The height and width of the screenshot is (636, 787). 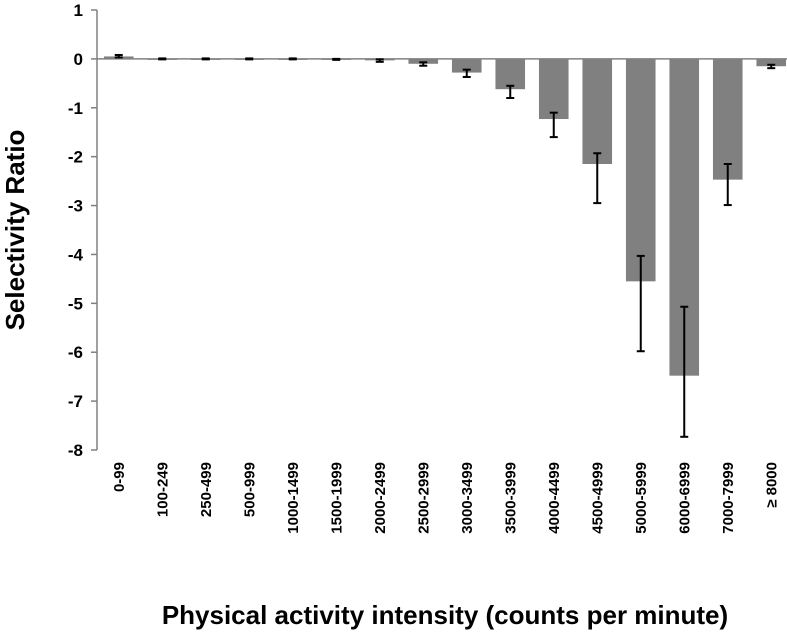 What do you see at coordinates (75, 206) in the screenshot?
I see `y-tick-label: -3` at bounding box center [75, 206].